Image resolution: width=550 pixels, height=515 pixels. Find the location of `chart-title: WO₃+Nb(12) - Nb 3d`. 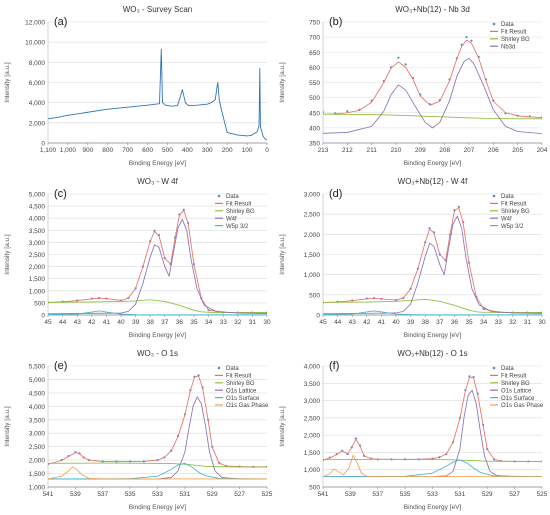

chart-title: WO₃+Nb(12) - Nb 3d is located at coordinates (432, 9).